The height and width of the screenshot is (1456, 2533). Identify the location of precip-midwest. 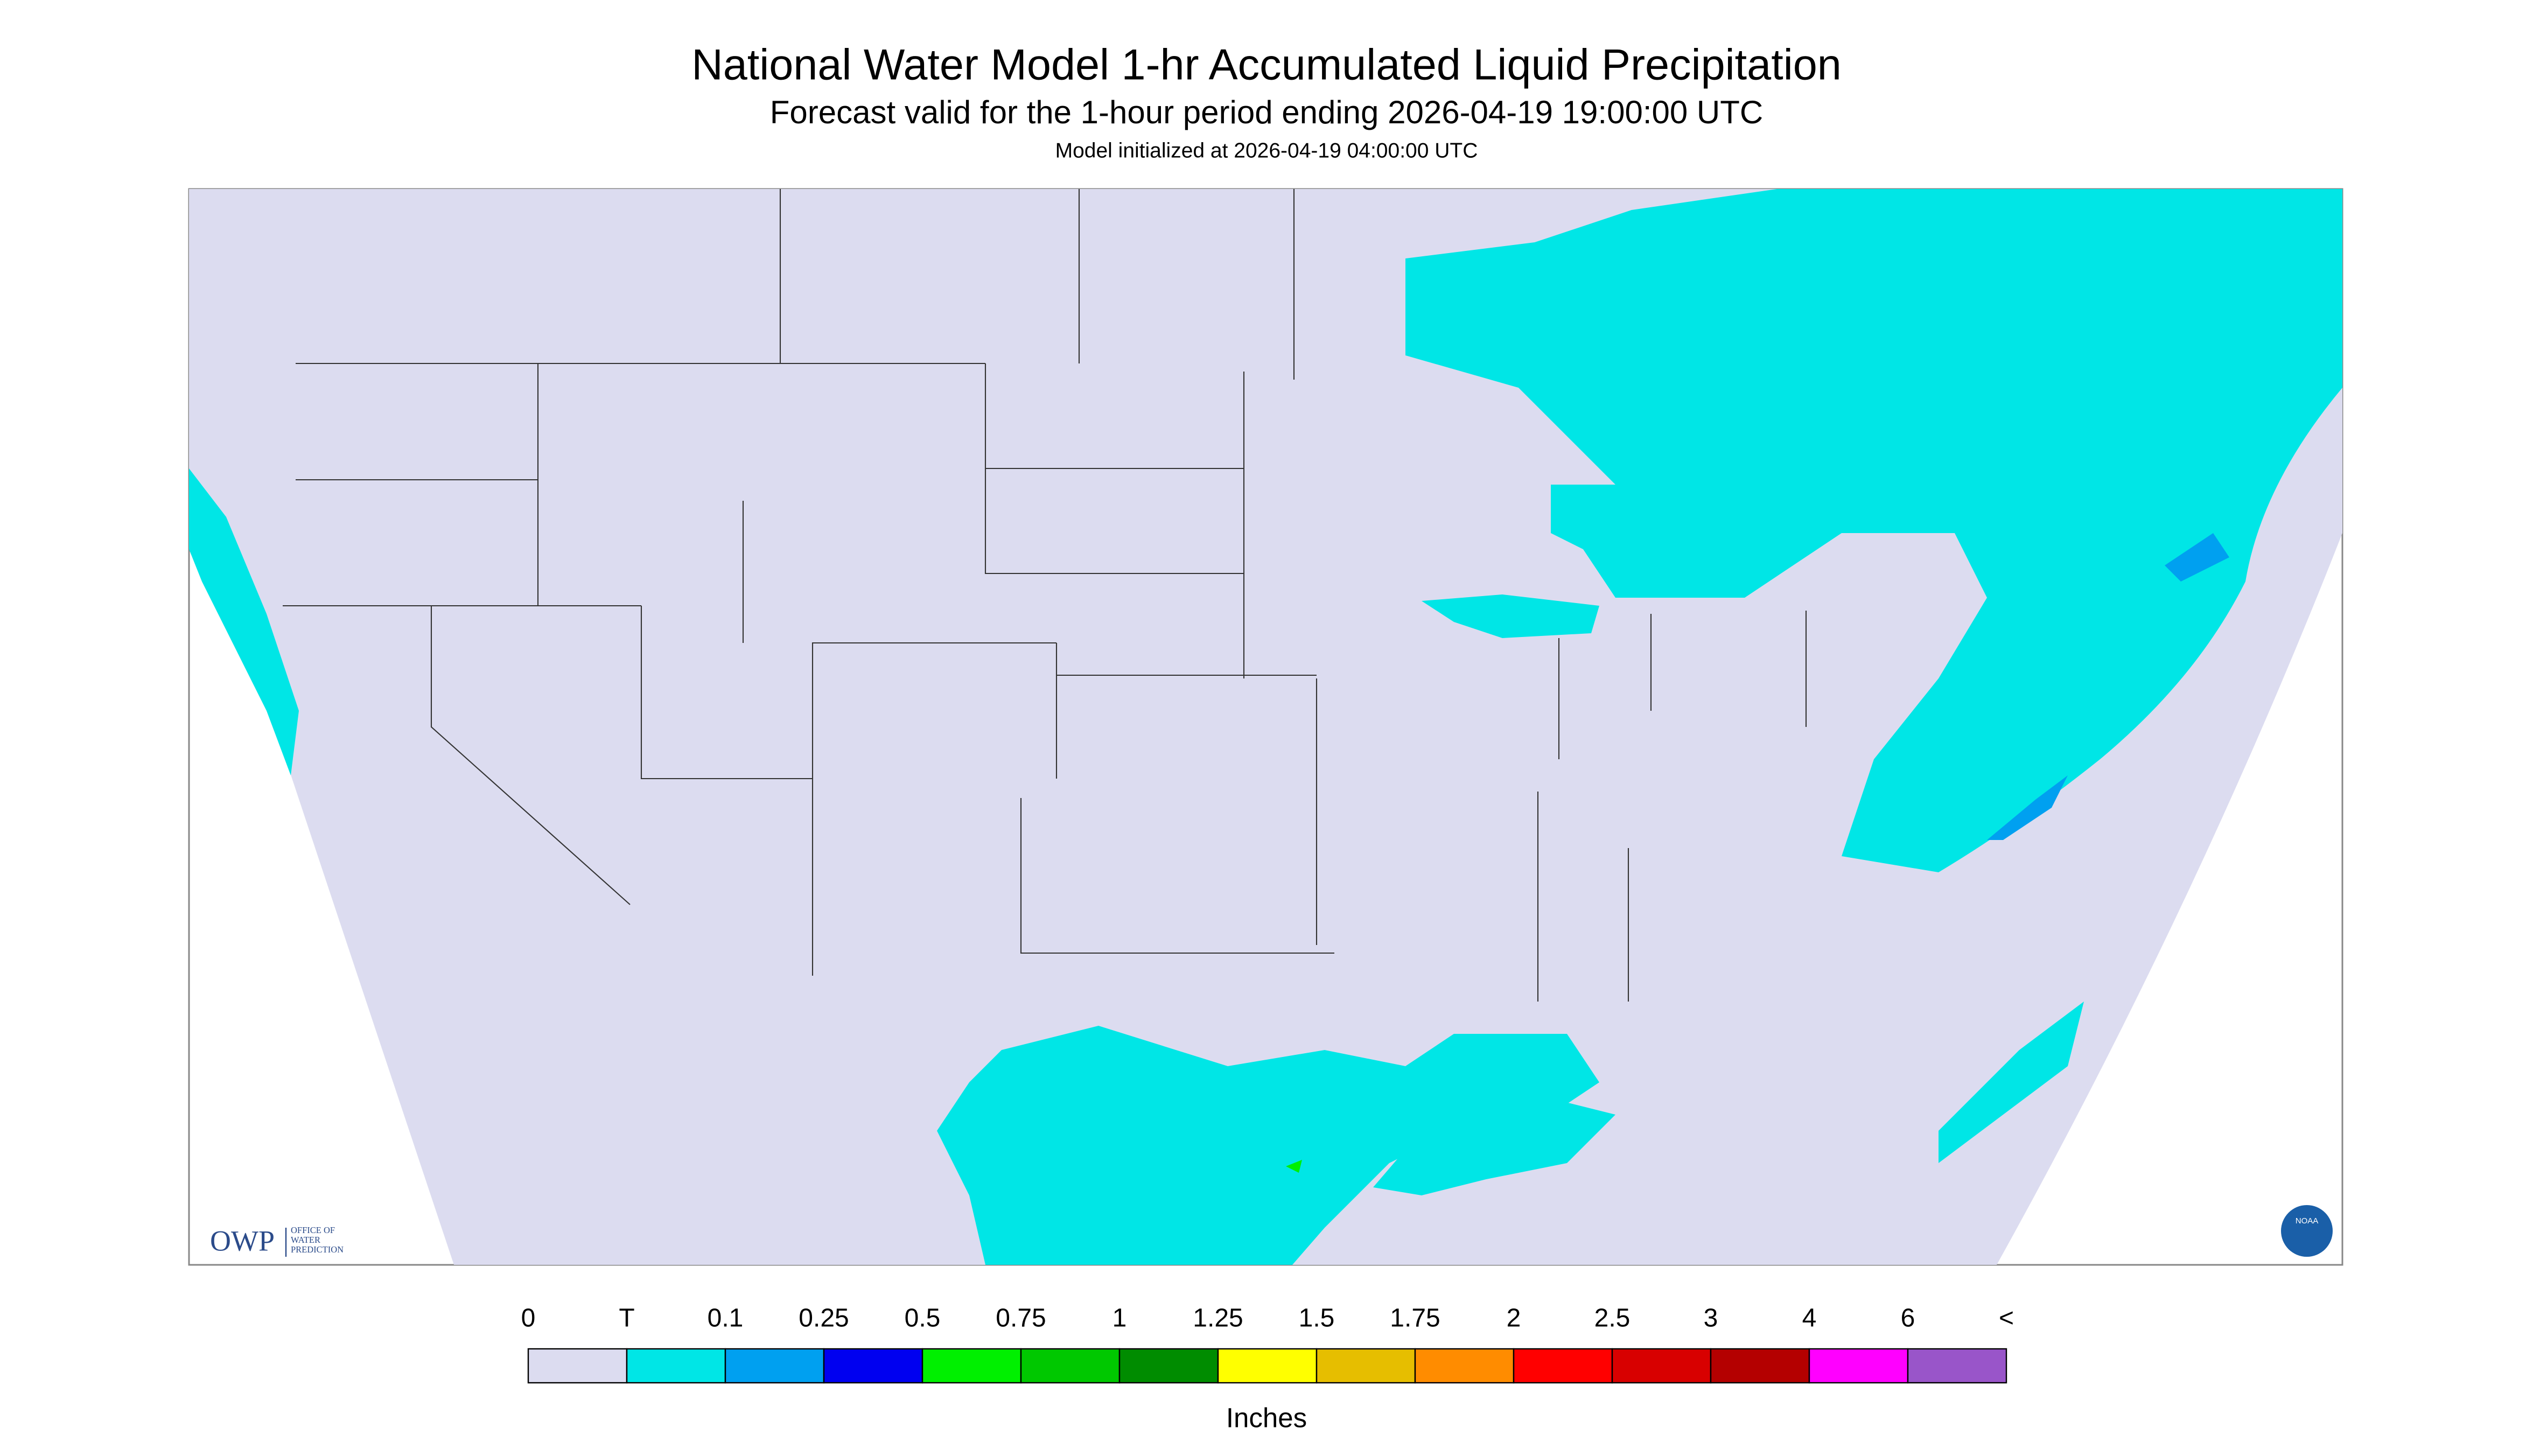
(1511, 616).